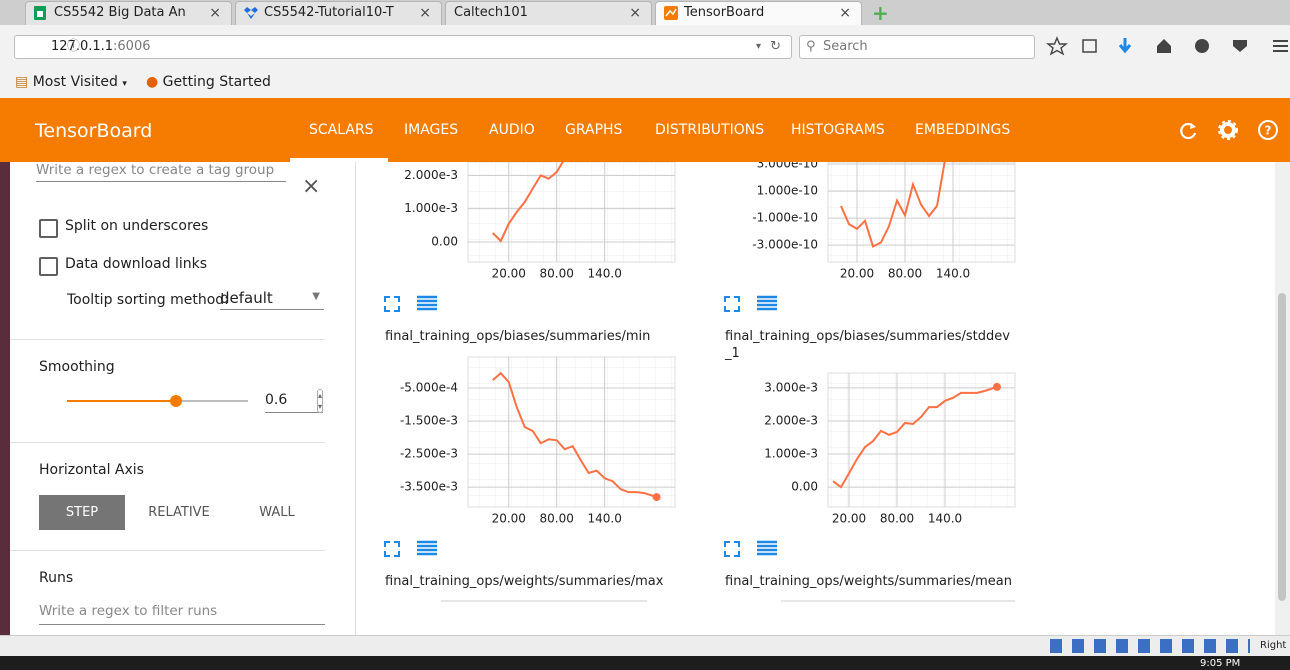 Image resolution: width=1290 pixels, height=670 pixels. Describe the element at coordinates (997, 386) in the screenshot. I see `hover-point` at that location.